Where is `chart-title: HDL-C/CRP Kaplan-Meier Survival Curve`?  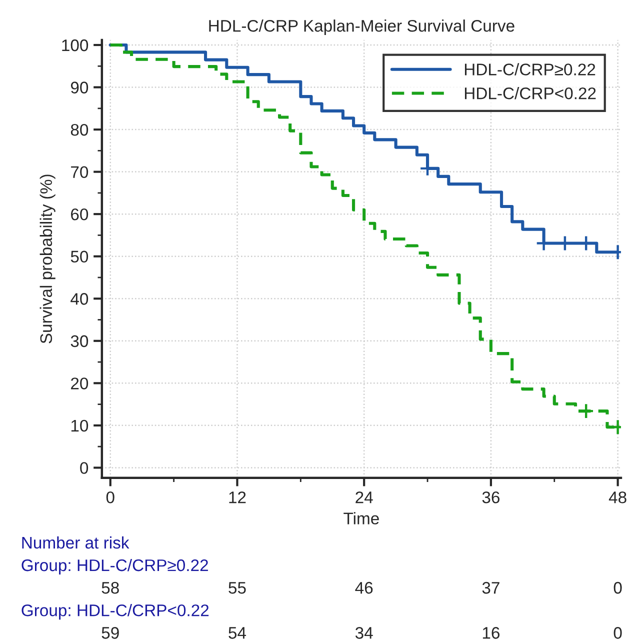 chart-title: HDL-C/CRP Kaplan-Meier Survival Curve is located at coordinates (361, 28).